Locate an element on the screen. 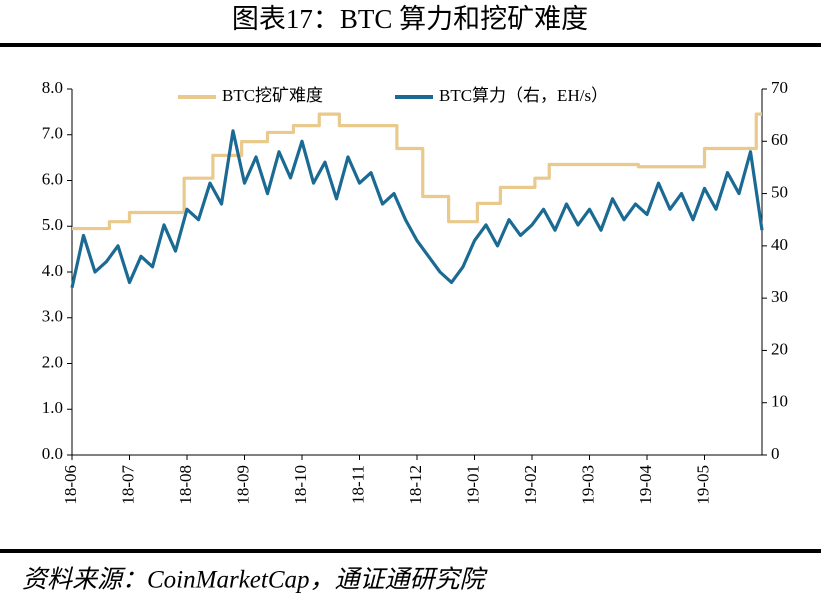 The width and height of the screenshot is (821, 606). y2-tick-label: 0 is located at coordinates (775, 453).